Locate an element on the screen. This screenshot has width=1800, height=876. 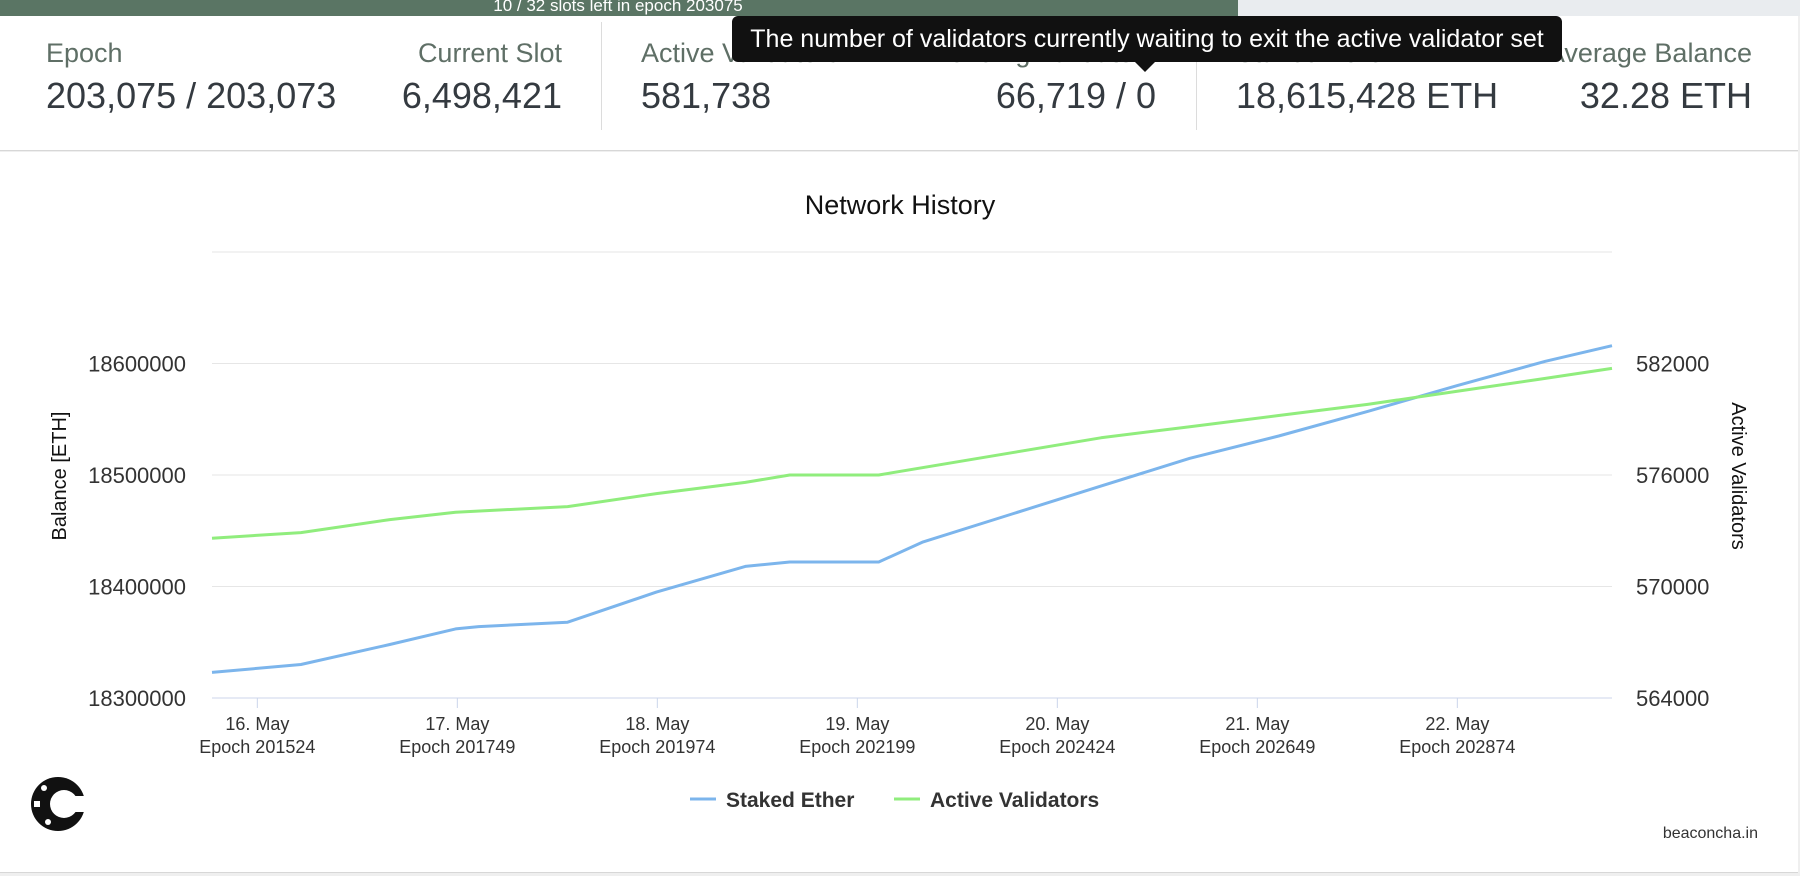
stat-epoch-title: Epoch is located at coordinates (84, 53).